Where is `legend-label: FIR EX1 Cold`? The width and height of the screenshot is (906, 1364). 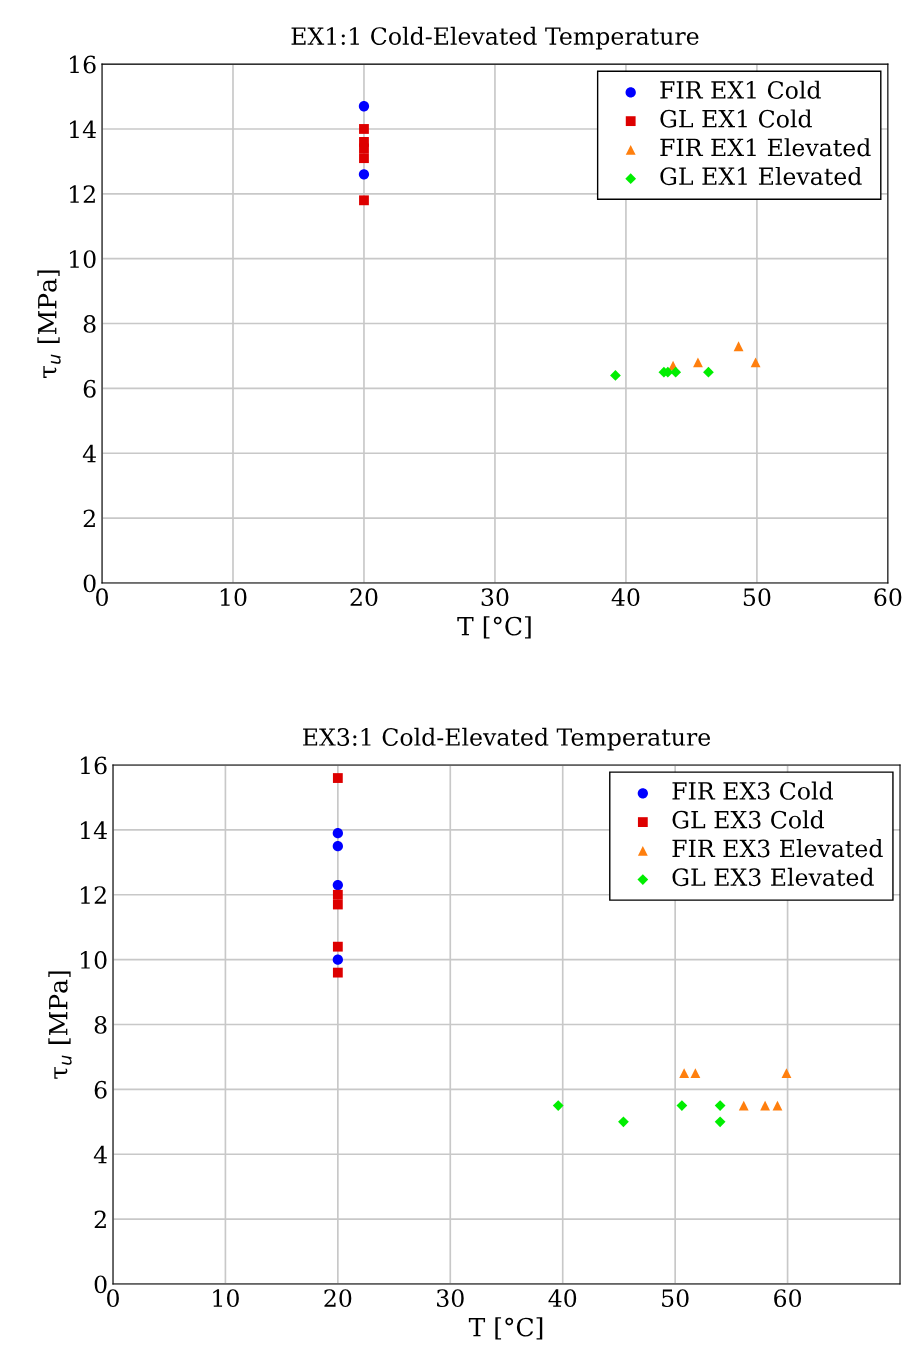
legend-label: FIR EX1 Cold is located at coordinates (740, 89).